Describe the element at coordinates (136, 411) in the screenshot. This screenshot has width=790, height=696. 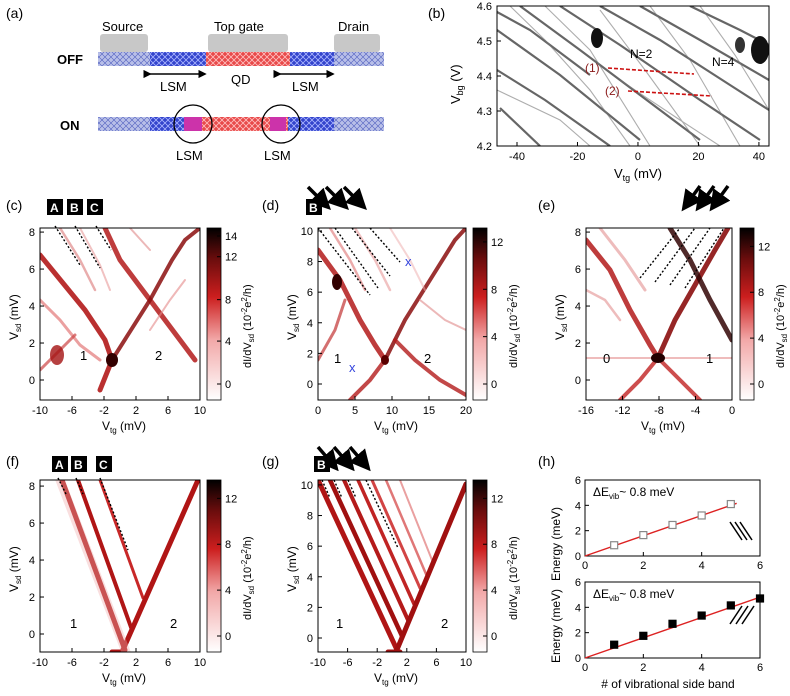
I see `c-xtick-label: 2` at that location.